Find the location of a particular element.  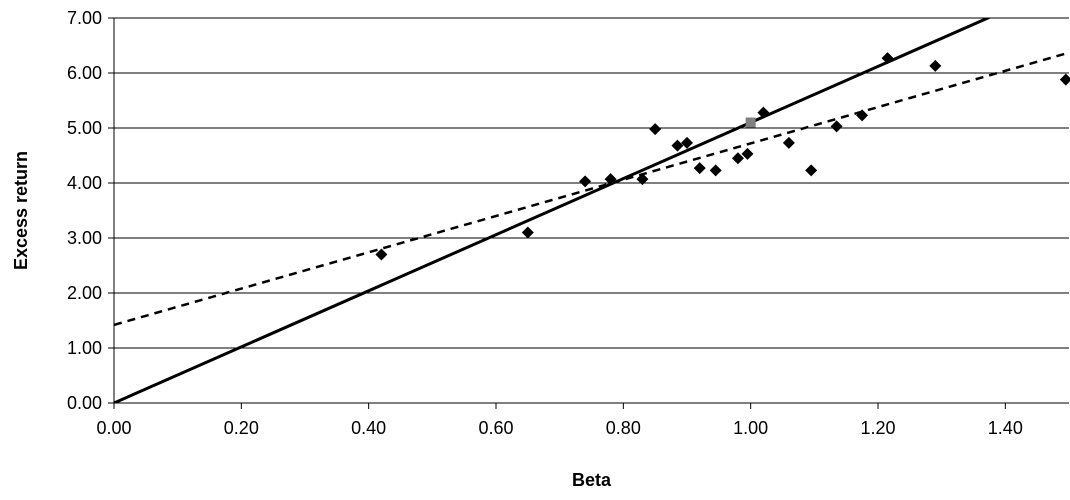

x-tick-label: 0.60 is located at coordinates (495, 428).